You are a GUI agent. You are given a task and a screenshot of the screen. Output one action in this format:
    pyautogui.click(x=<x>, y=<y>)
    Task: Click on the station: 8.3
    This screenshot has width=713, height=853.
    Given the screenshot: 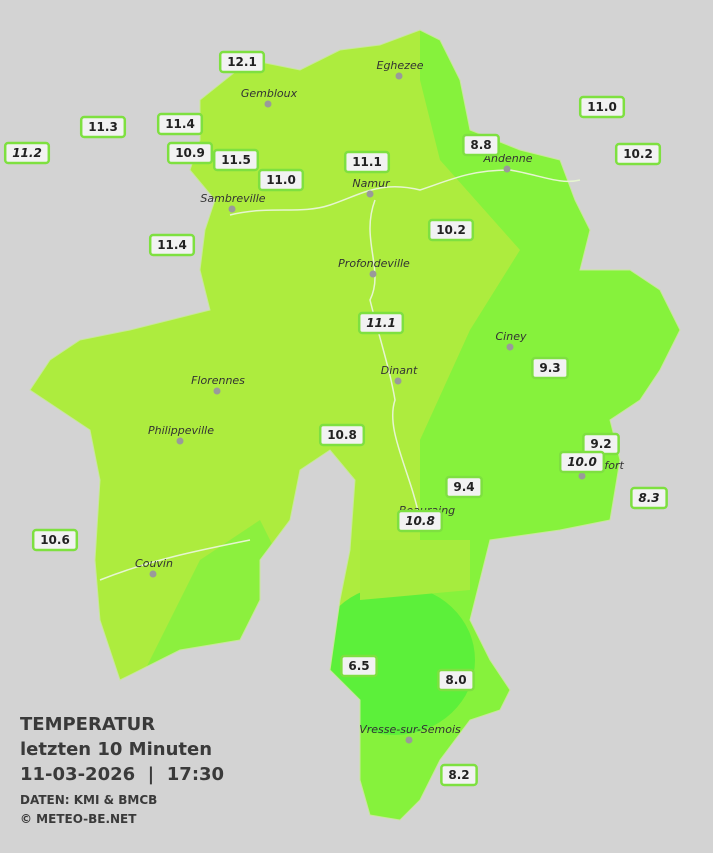 What is the action you would take?
    pyautogui.click(x=649, y=498)
    